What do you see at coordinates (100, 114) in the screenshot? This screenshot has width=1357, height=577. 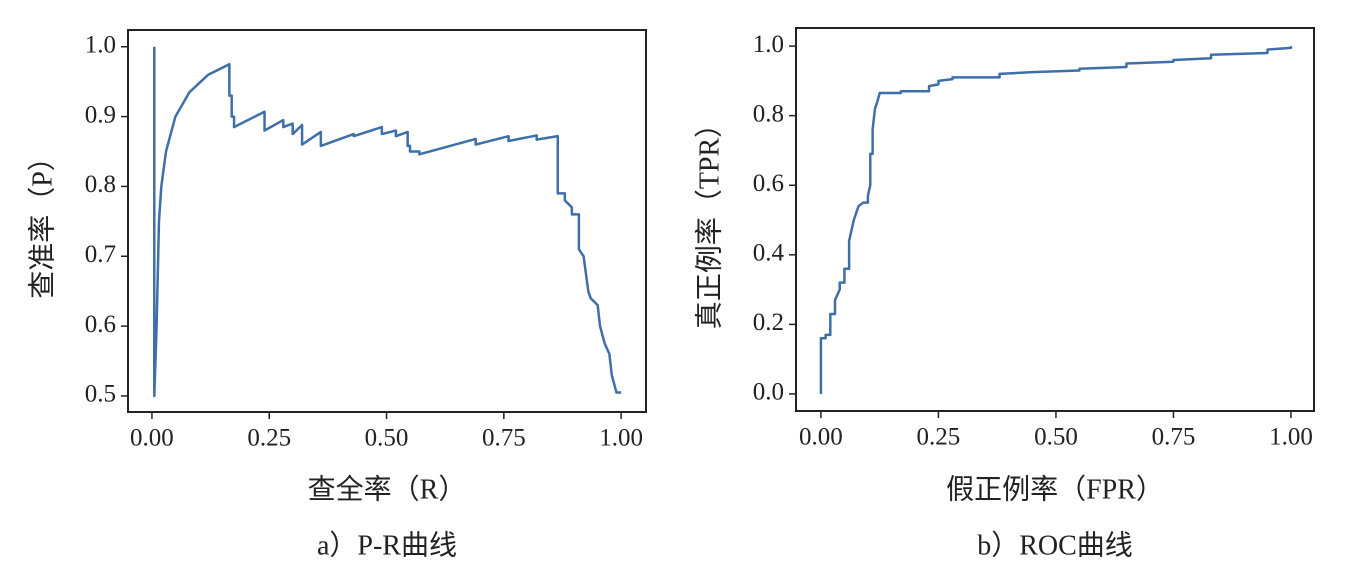 I see `y-tick-label: 0.9` at bounding box center [100, 114].